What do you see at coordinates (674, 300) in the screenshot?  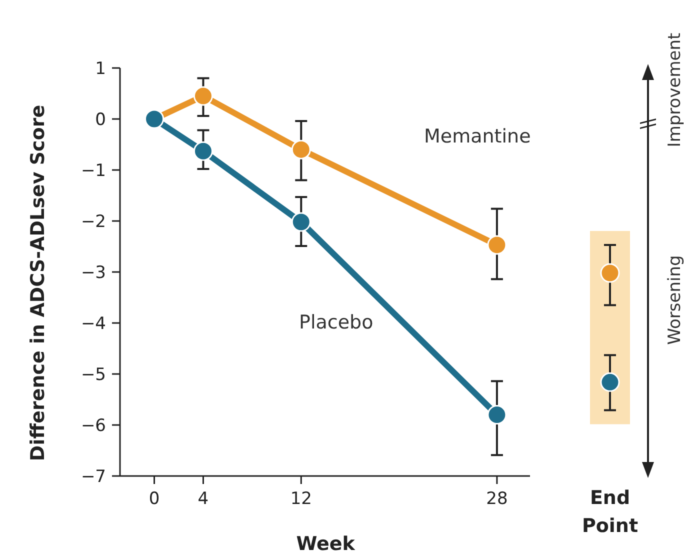 I see `annotation: Worsening` at bounding box center [674, 300].